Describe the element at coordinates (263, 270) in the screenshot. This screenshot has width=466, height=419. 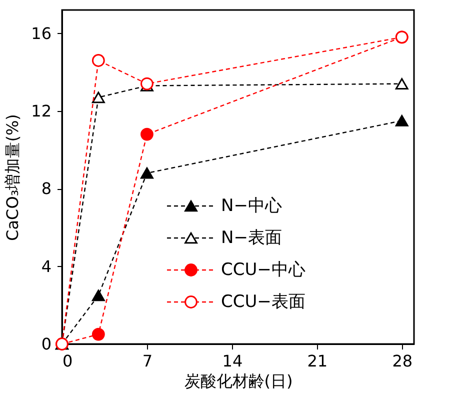
I see `legend-label: CCU−中心` at that location.